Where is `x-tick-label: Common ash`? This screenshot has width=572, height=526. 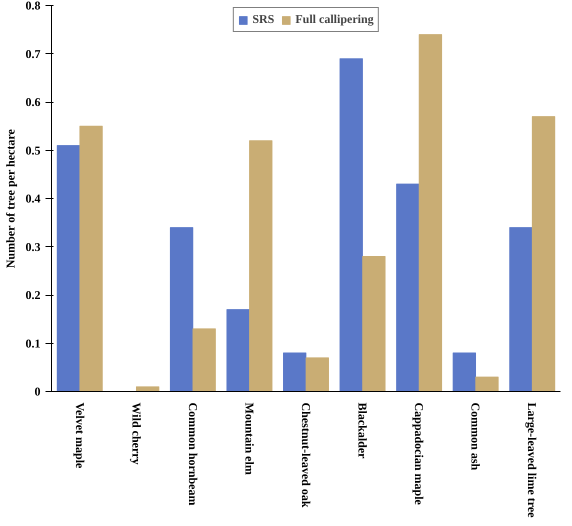
x-tick-label: Common ash is located at coordinates (475, 436).